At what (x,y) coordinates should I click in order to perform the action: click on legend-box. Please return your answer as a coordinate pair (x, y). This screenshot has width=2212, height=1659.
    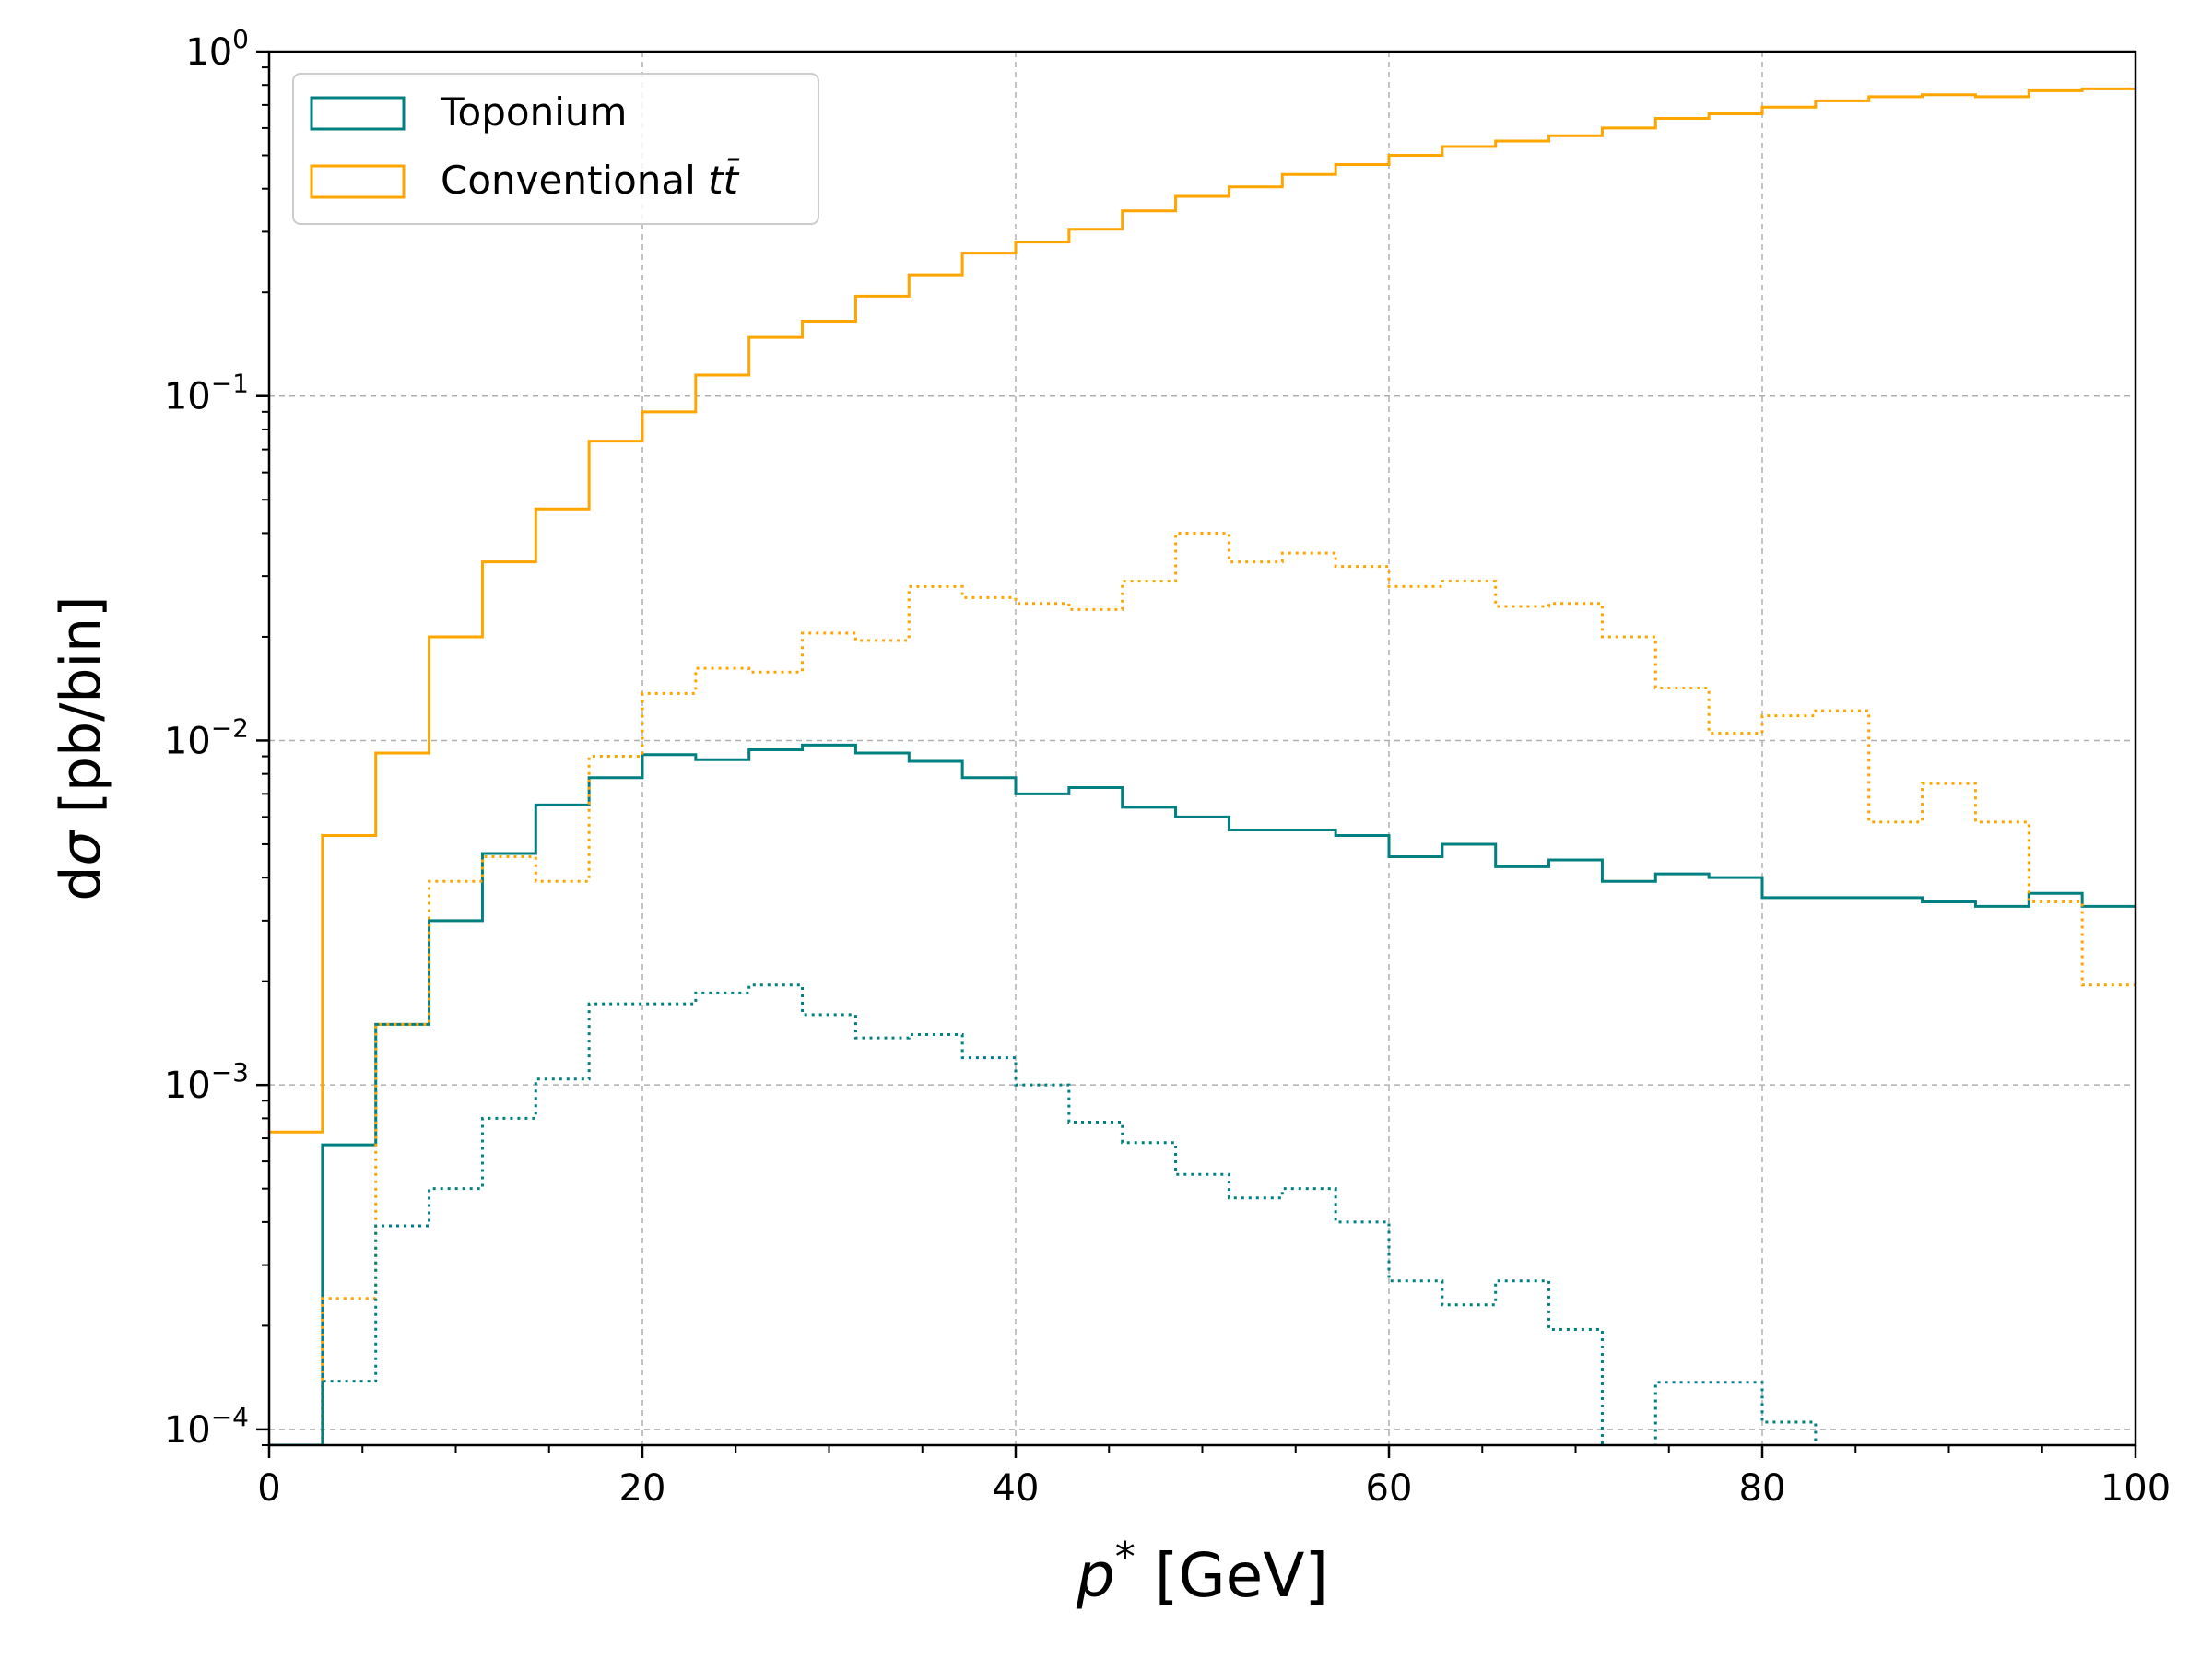
    Looking at the image, I should click on (555, 149).